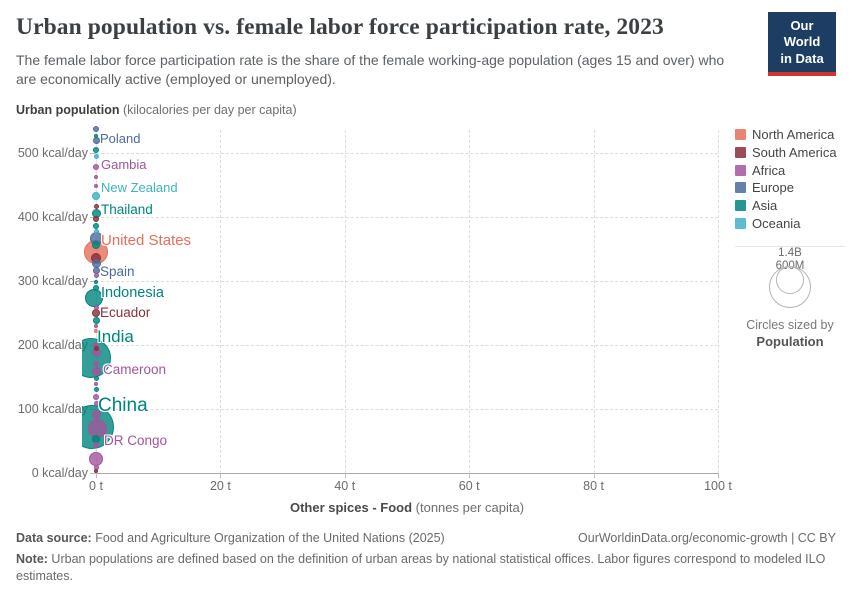  Describe the element at coordinates (345, 486) in the screenshot. I see `x-tick-label: 40 t` at that location.